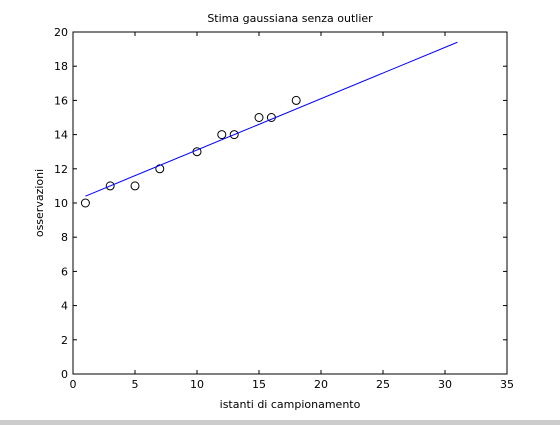 The image size is (560, 425). What do you see at coordinates (445, 384) in the screenshot?
I see `x-tick-label: 30` at bounding box center [445, 384].